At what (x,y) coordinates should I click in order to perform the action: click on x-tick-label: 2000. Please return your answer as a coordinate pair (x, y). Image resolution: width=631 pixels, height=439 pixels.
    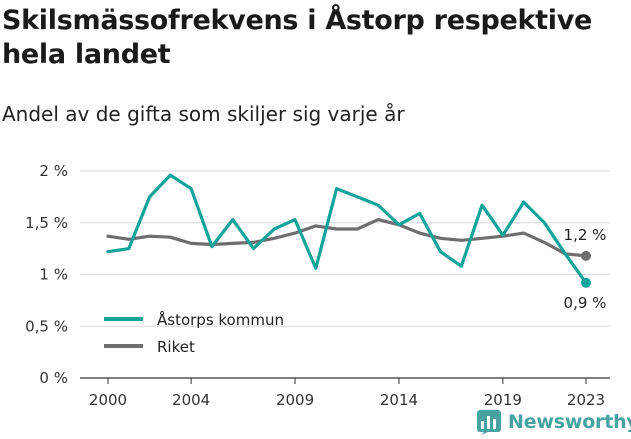
    Looking at the image, I should click on (108, 400).